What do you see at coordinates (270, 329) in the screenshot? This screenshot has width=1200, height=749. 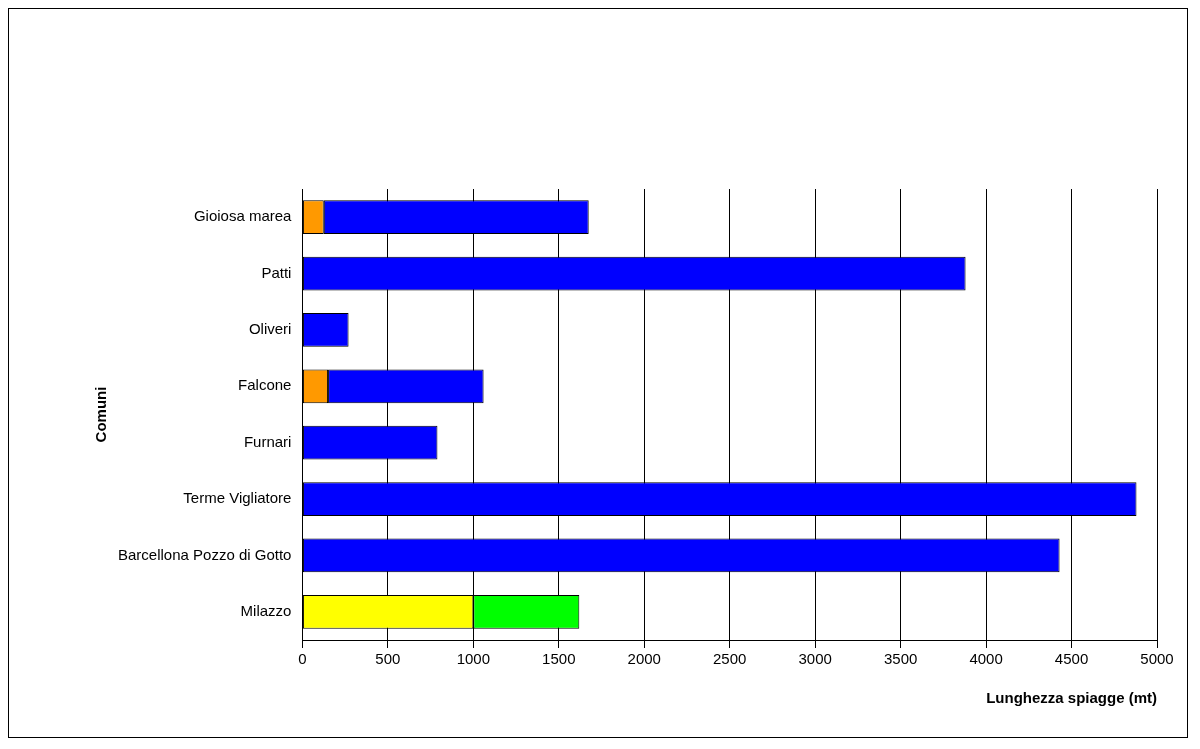 I see `y-tick-label: Oliveri` at bounding box center [270, 329].